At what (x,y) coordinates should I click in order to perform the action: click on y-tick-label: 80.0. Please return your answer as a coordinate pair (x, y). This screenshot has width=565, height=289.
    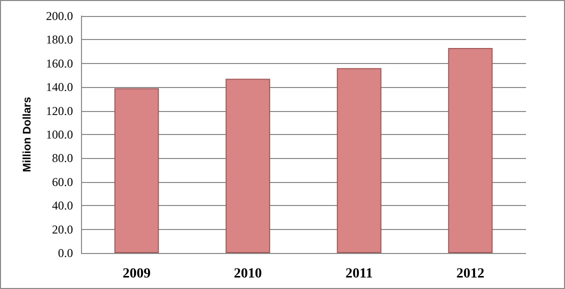
    Looking at the image, I should click on (62, 158).